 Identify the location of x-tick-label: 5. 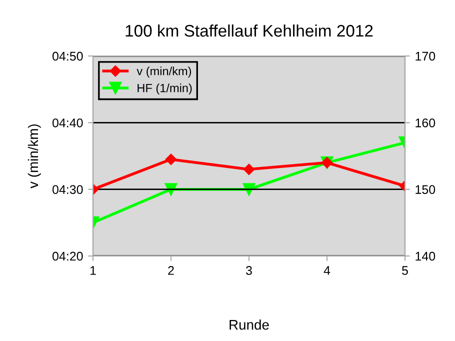
(405, 270).